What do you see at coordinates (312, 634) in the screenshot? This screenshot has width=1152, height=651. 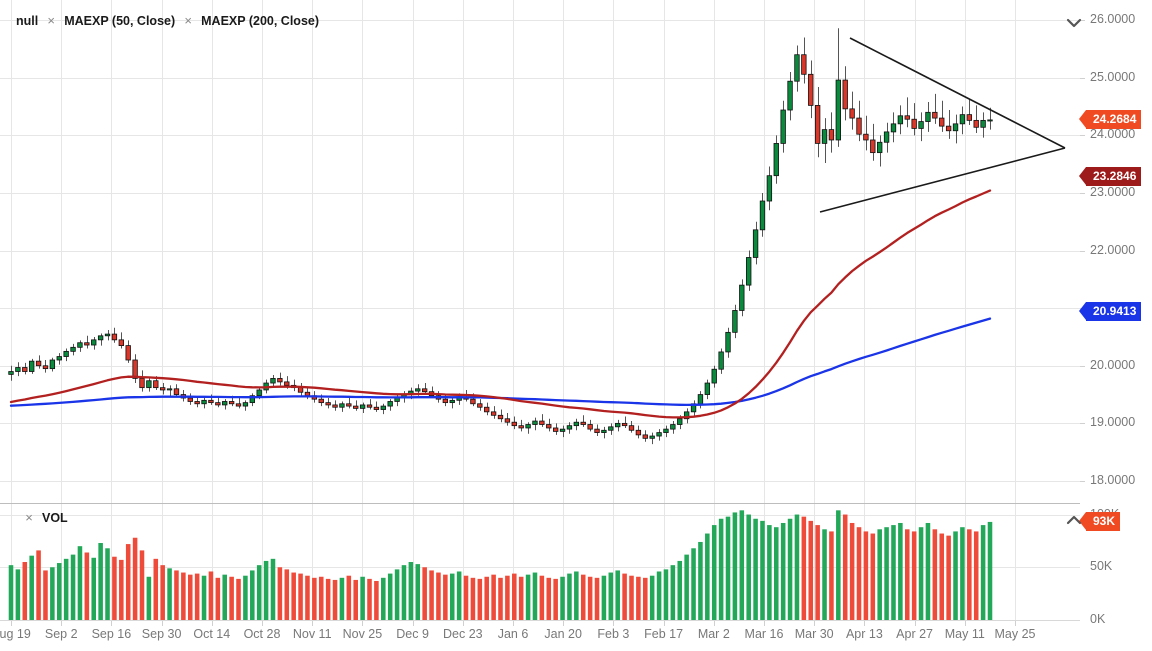 I see `time-axis-tick: Nov 11` at bounding box center [312, 634].